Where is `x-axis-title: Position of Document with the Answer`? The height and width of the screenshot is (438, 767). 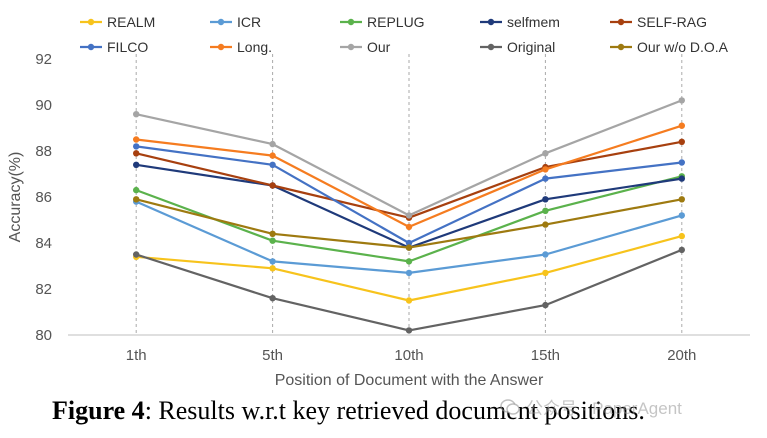
x-axis-title: Position of Document with the Answer is located at coordinates (409, 380).